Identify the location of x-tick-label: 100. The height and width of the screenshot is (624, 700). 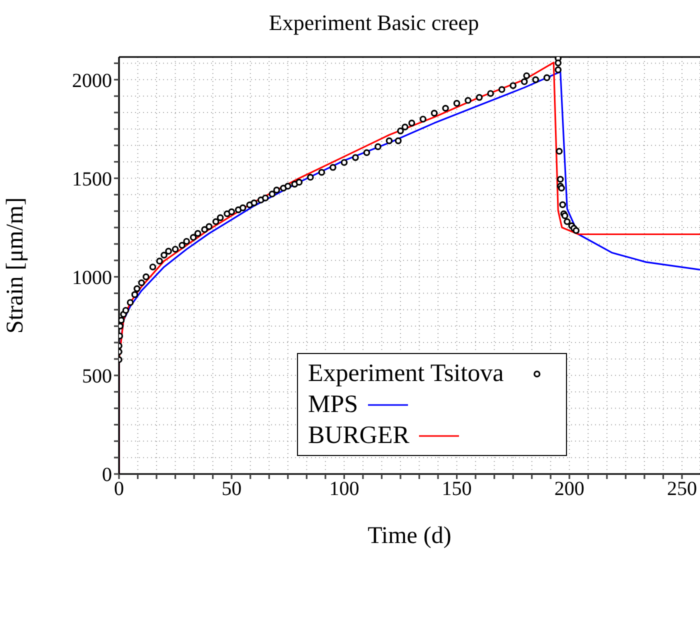
(344, 489).